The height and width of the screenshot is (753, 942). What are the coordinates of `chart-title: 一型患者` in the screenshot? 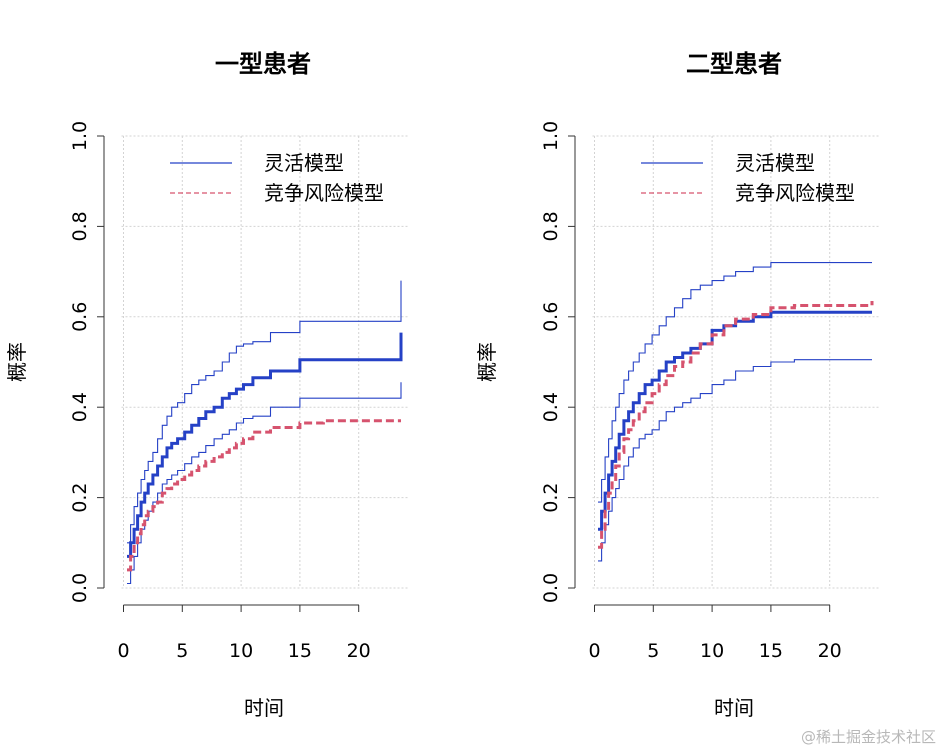 It's located at (263, 64).